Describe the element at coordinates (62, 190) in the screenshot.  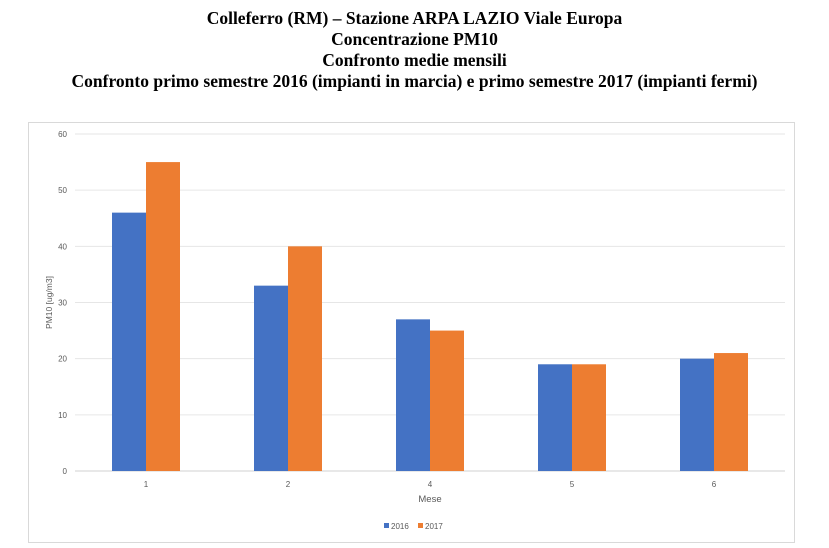
I see `y-tick-label: 50` at that location.